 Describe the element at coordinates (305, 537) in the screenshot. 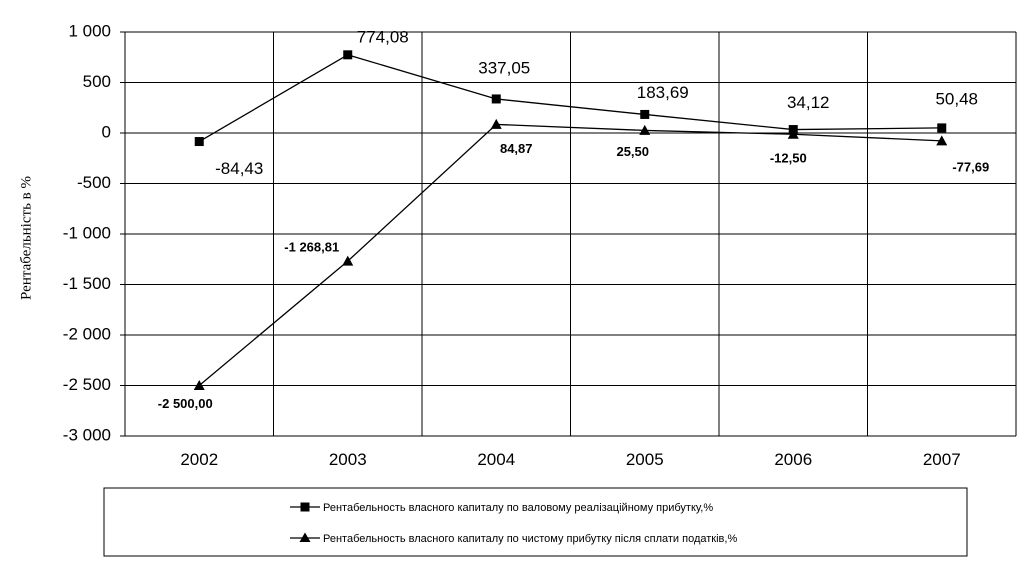

I see `legend-triangle-marker` at that location.